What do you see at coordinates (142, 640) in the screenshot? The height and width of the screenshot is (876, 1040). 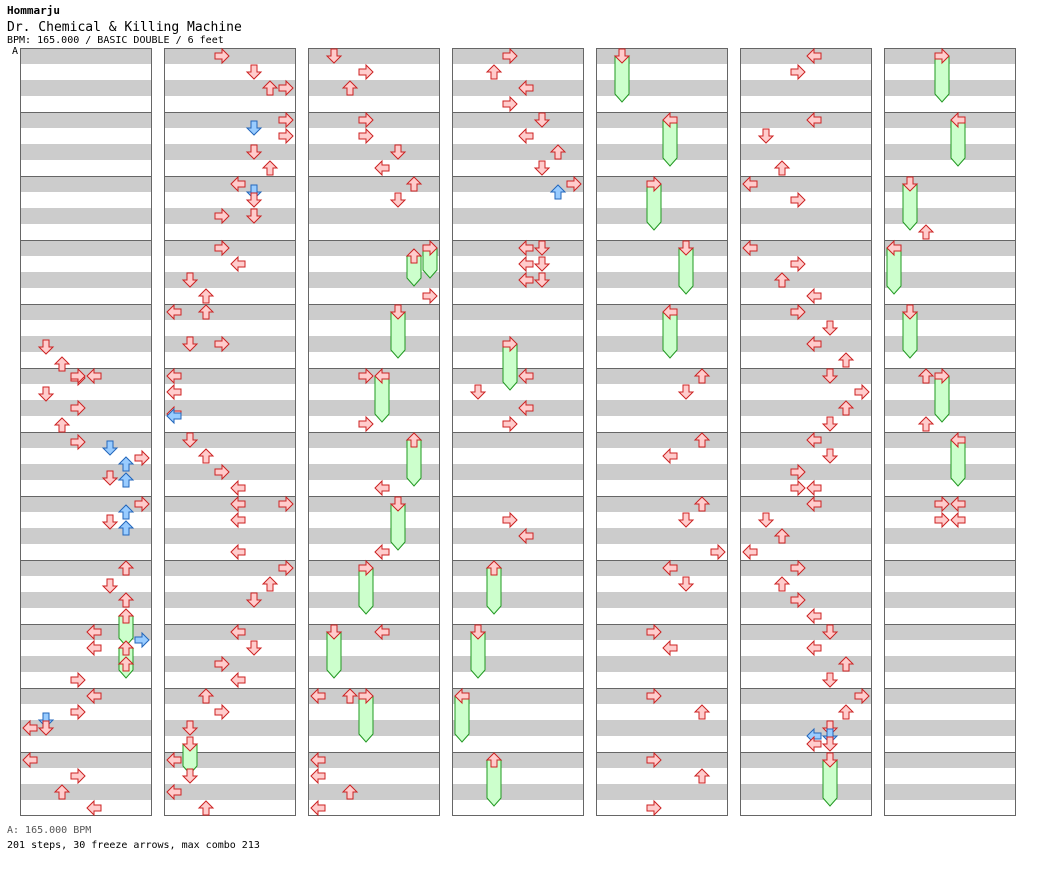 I see `step-arrow-eighth` at bounding box center [142, 640].